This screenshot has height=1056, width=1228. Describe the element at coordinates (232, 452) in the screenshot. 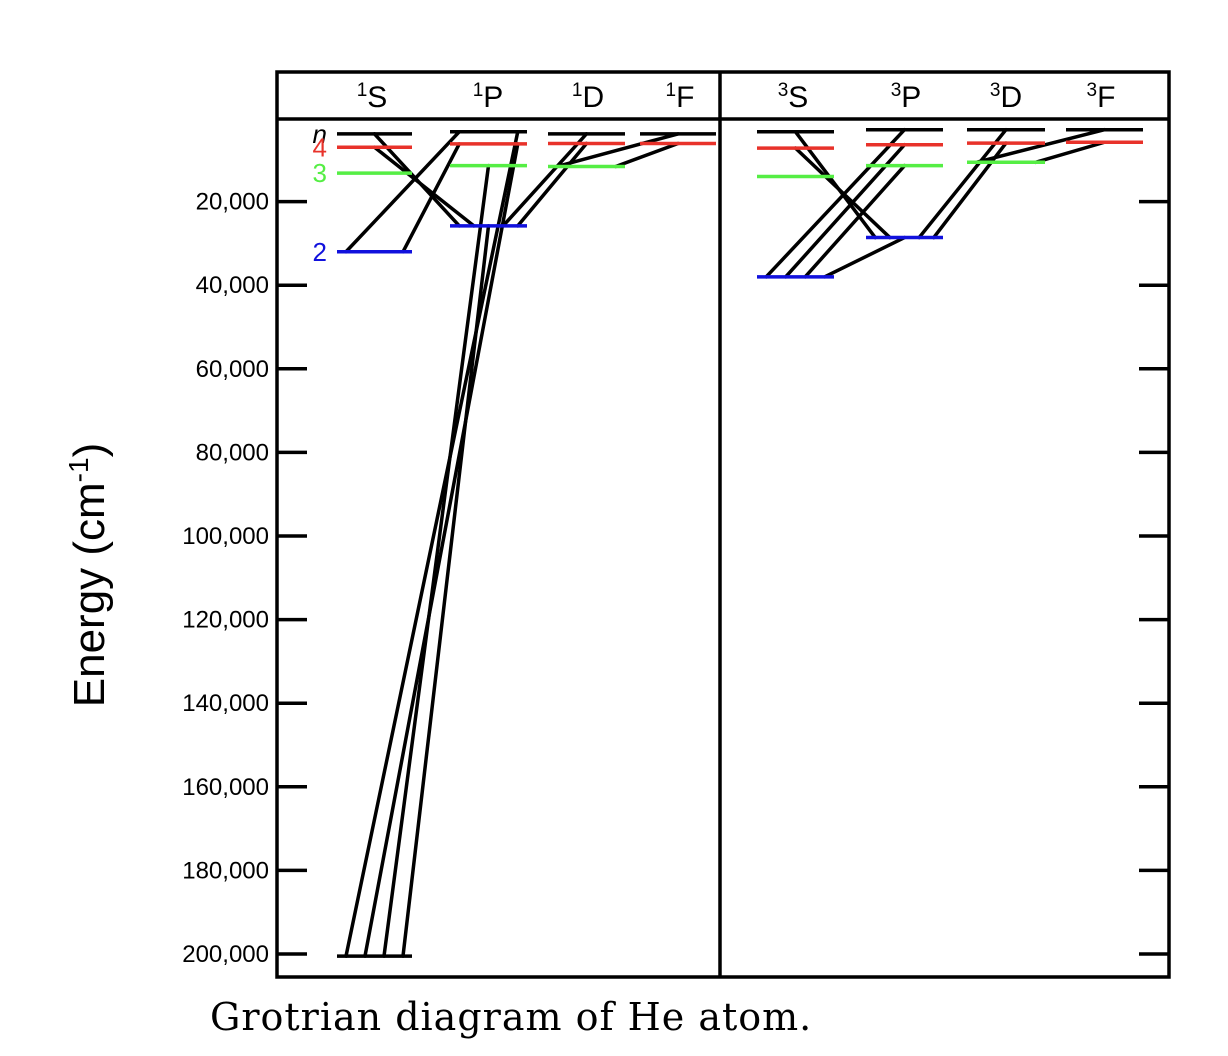

I see `tick-label: 80,000` at that location.